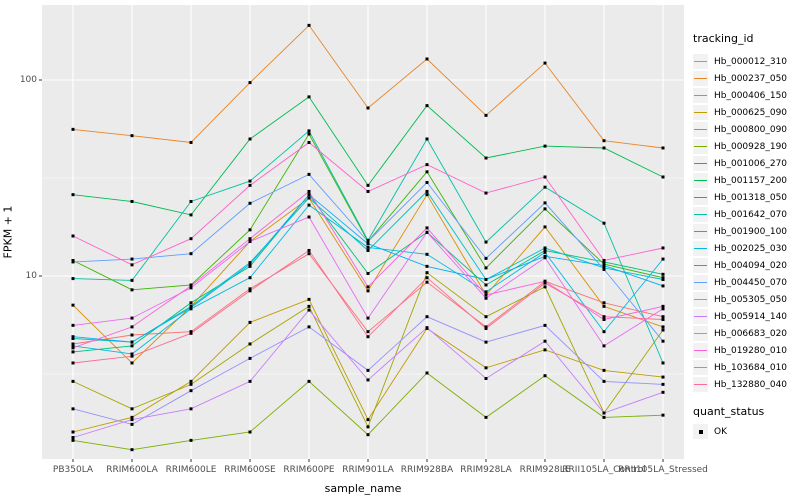 The image size is (800, 500). What do you see at coordinates (751, 164) in the screenshot?
I see `legend-item-label: Hb_001006_270` at bounding box center [751, 164].